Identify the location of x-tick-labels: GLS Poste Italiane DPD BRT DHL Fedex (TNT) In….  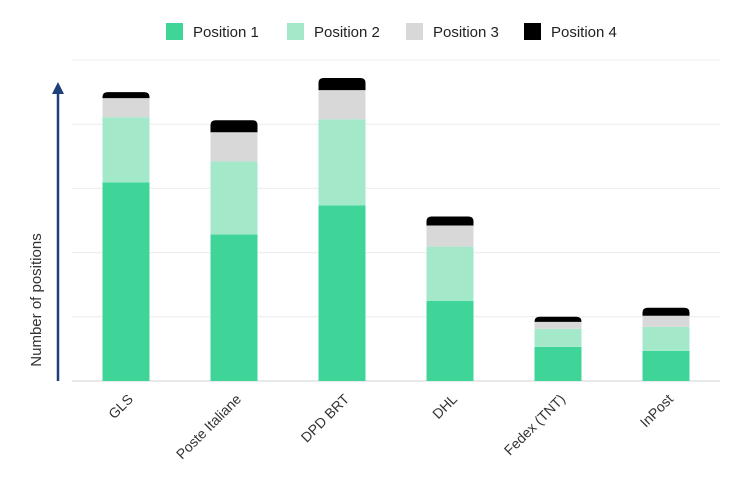
(390, 426).